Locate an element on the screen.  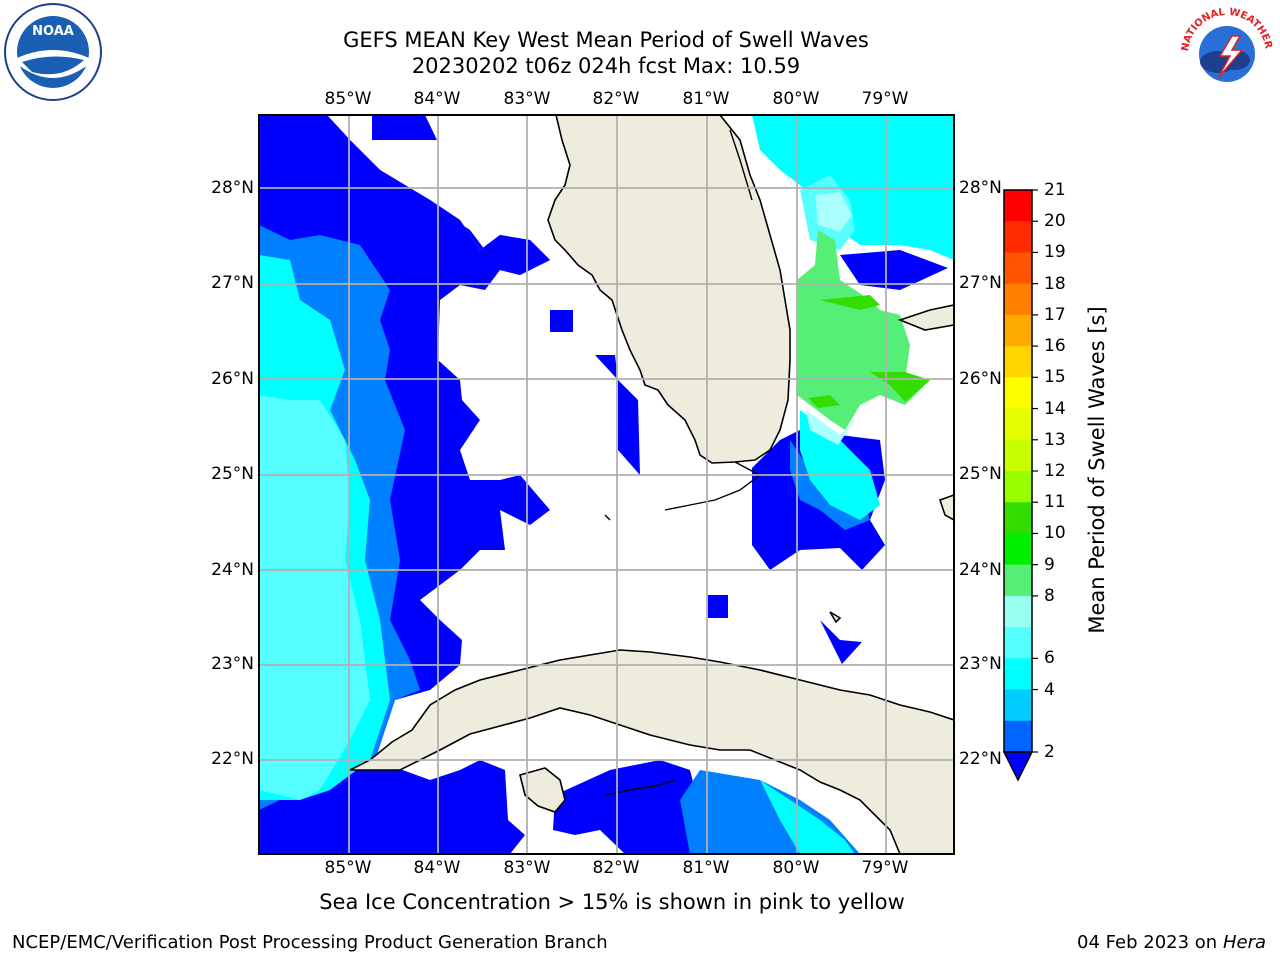
colorbar-tick-label: 13 is located at coordinates (1055, 439).